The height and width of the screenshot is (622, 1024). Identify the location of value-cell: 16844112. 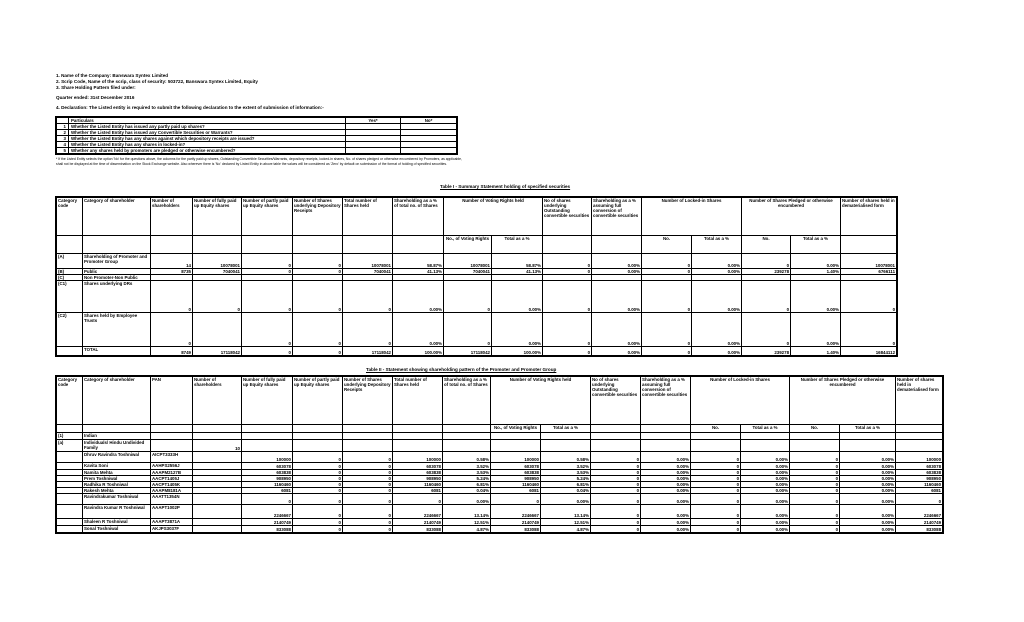
(869, 351).